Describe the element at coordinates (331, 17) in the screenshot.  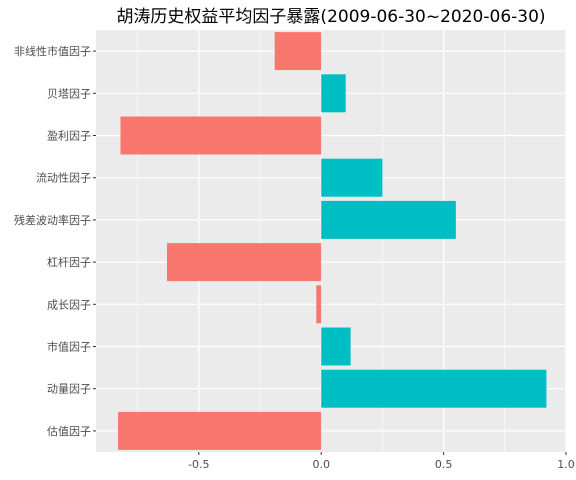
I see `chart-title: 胡涛历史权益平均因子暴露(2009-06-30~2020-06-30)` at that location.